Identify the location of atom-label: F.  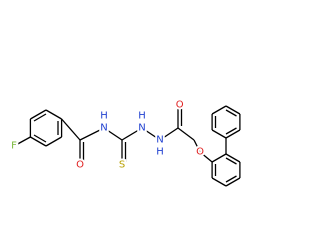
(14, 146).